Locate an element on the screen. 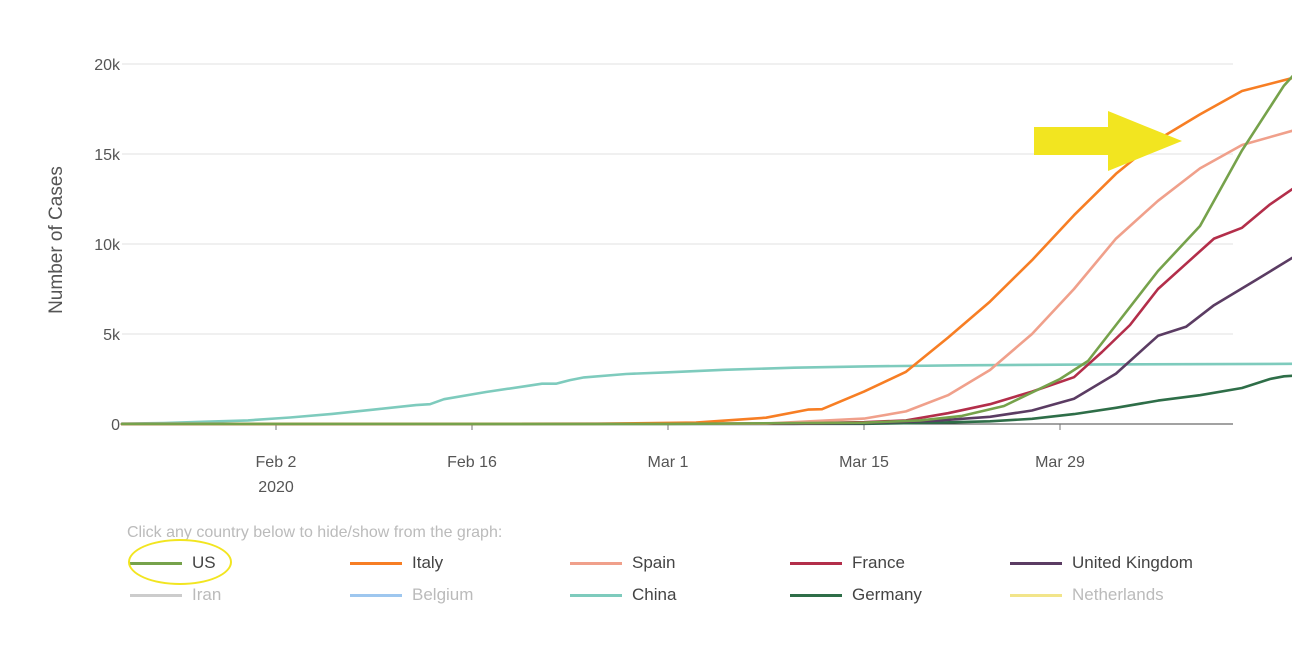 The width and height of the screenshot is (1292, 652). x-tick-label: Feb 16 is located at coordinates (472, 462).